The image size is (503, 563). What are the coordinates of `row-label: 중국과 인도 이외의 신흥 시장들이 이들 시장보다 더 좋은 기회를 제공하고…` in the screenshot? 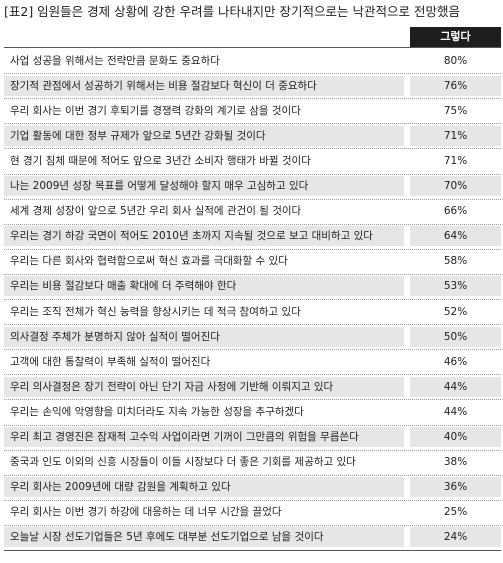 It's located at (183, 462).